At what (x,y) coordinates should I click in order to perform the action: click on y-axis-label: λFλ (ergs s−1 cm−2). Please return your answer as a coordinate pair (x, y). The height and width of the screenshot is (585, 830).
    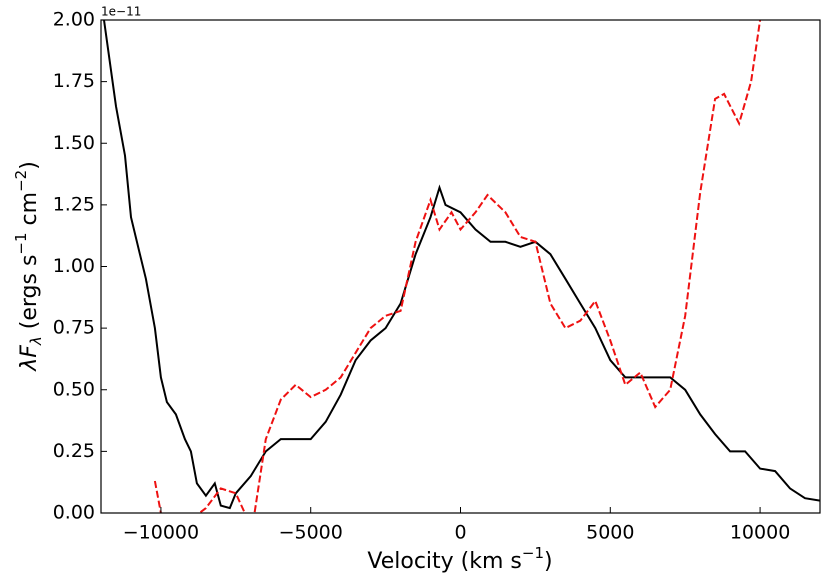
    Looking at the image, I should click on (28, 266).